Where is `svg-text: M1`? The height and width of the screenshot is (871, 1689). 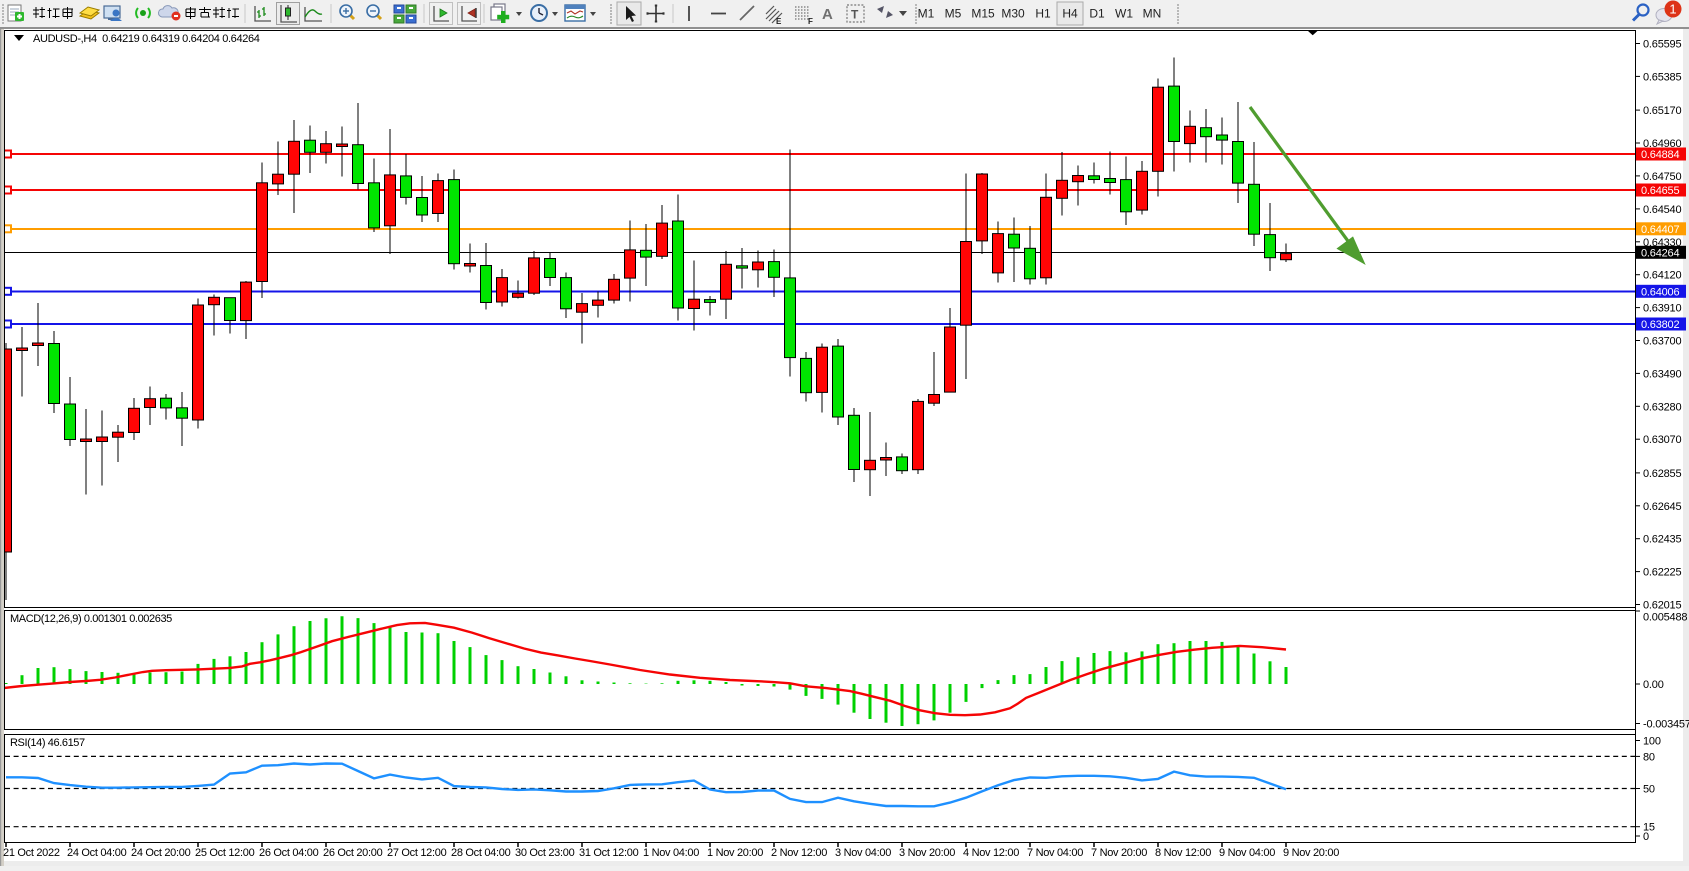 svg-text: M1 is located at coordinates (926, 14).